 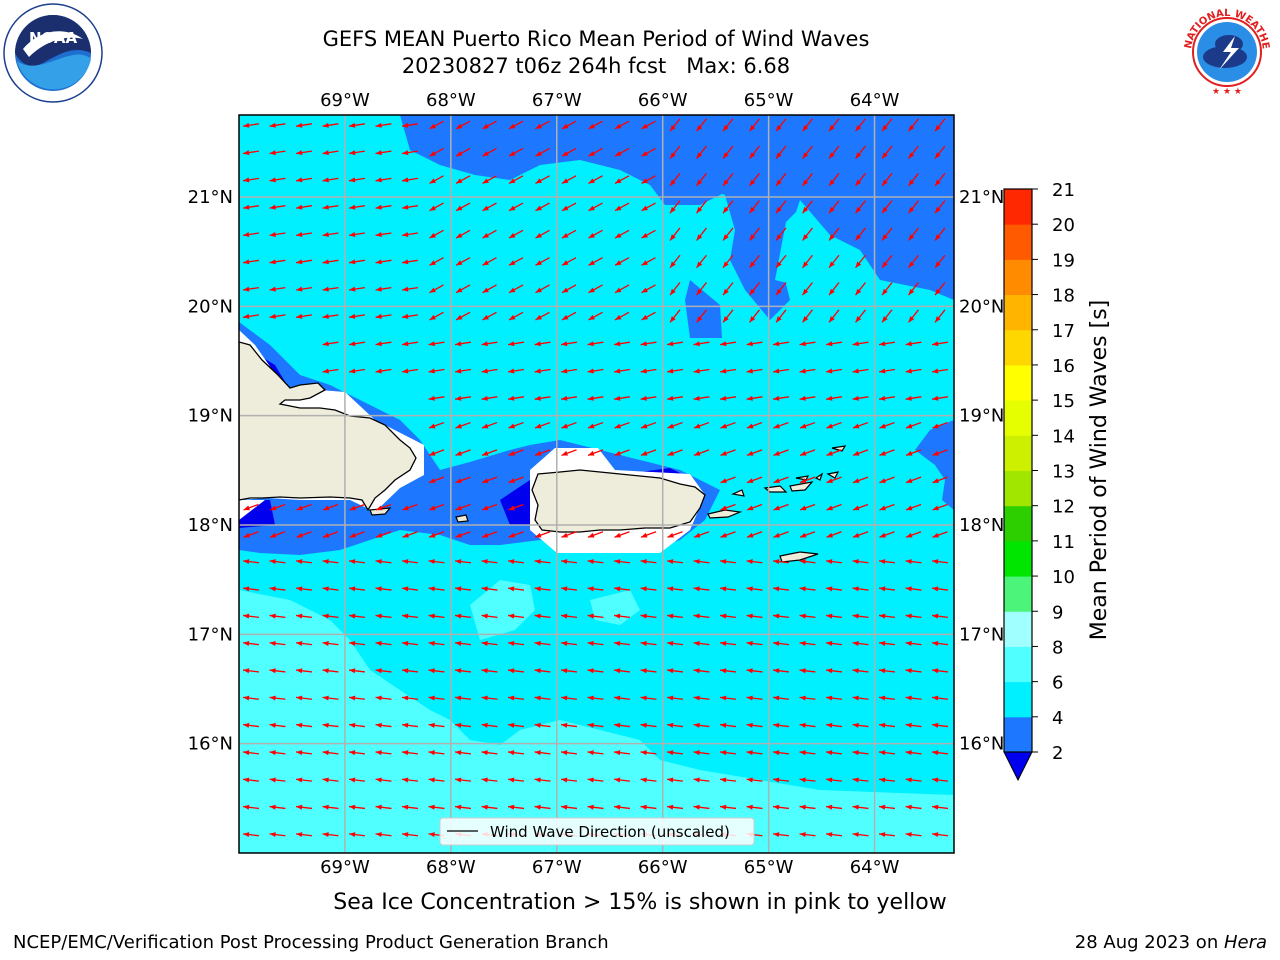 What do you see at coordinates (1063, 577) in the screenshot?
I see `colorbar-tick-label: 10` at bounding box center [1063, 577].